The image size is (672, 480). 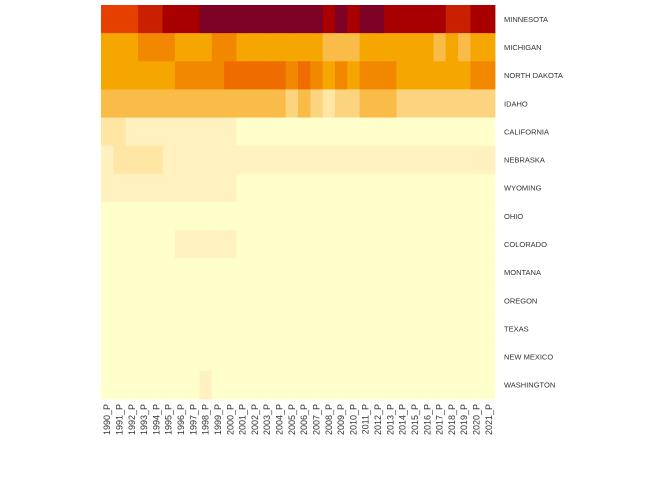 What do you see at coordinates (156, 419) in the screenshot?
I see `column-label: 1994_P` at bounding box center [156, 419].